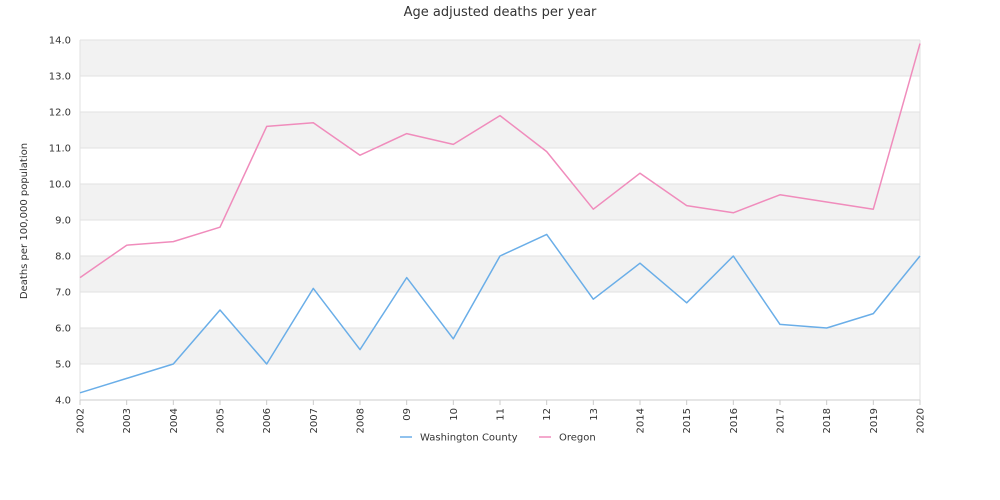 The image size is (1000, 500). What do you see at coordinates (63, 329) in the screenshot?
I see `y-tick-label: 6.0` at bounding box center [63, 329].